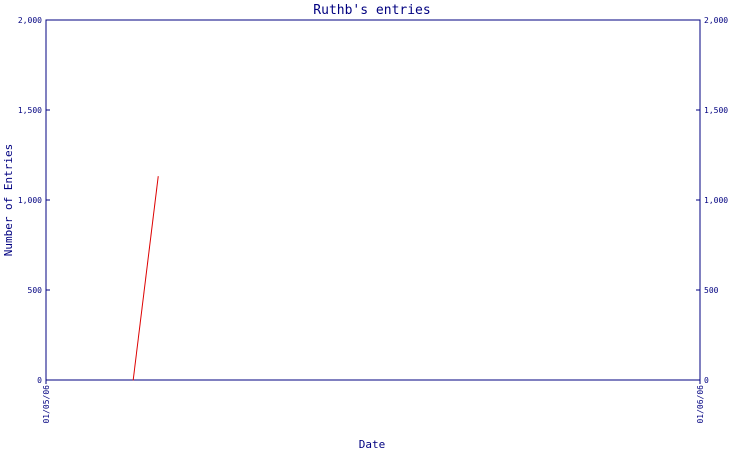 The height and width of the screenshot is (454, 750). What do you see at coordinates (711, 290) in the screenshot?
I see `y-tick-label-right: 500` at bounding box center [711, 290].